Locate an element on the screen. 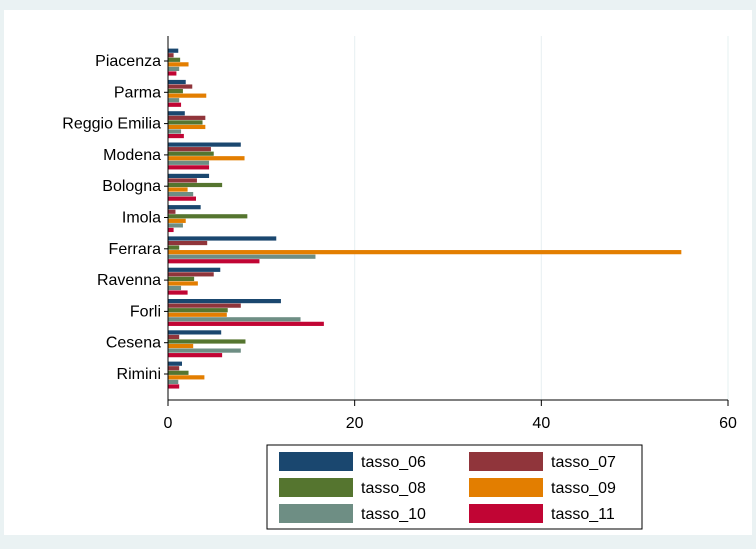  y-tick-label: Reggio Emilia is located at coordinates (111, 124).